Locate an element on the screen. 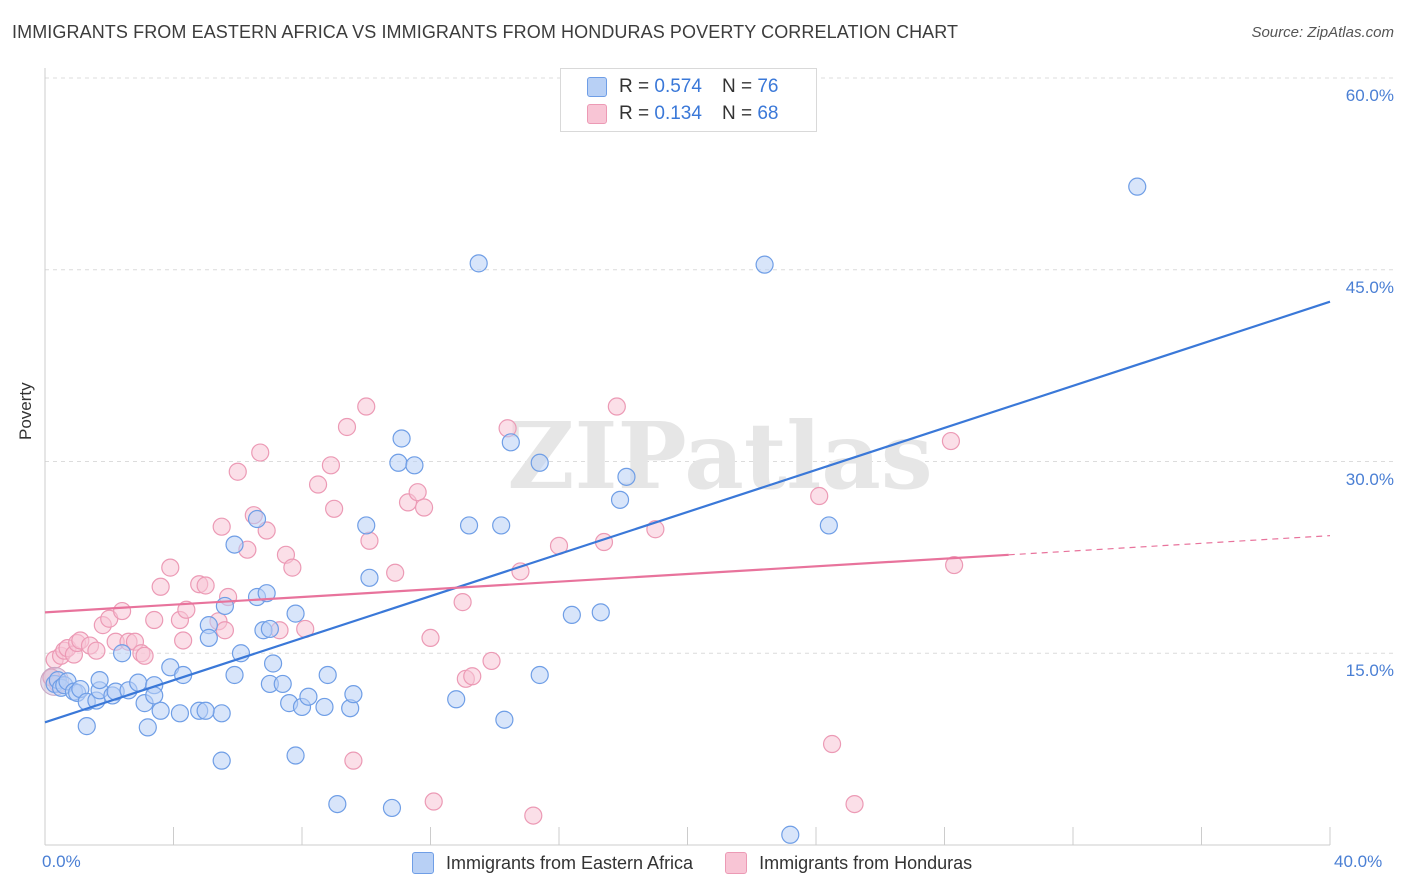  blue-swatch is located at coordinates (597, 87).